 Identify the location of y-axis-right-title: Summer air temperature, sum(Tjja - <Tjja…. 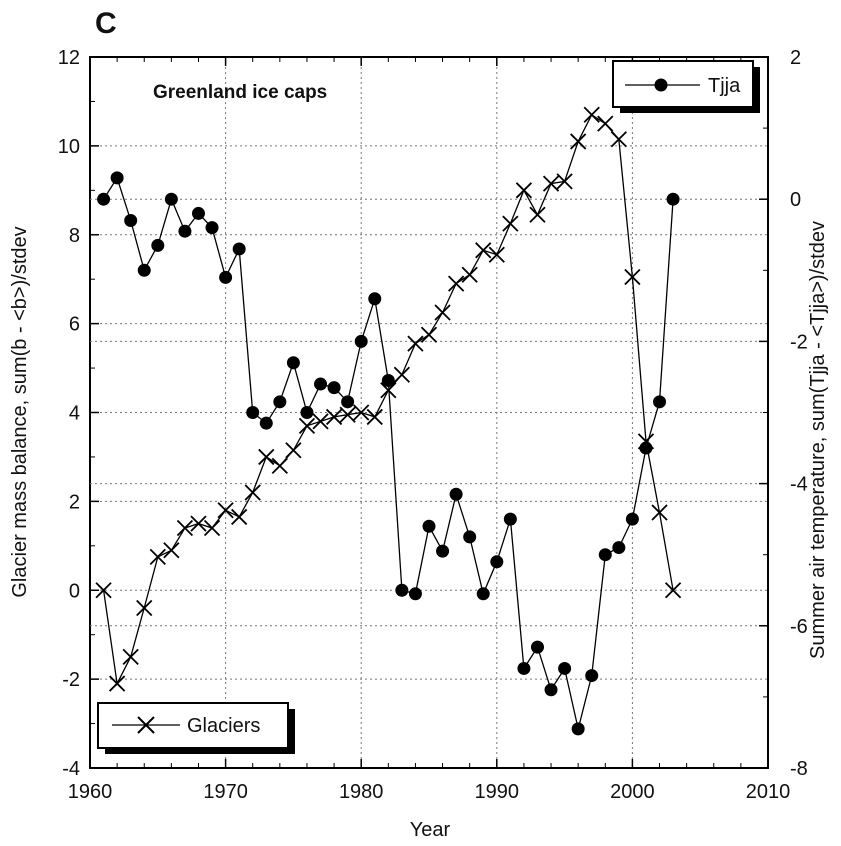
(818, 440).